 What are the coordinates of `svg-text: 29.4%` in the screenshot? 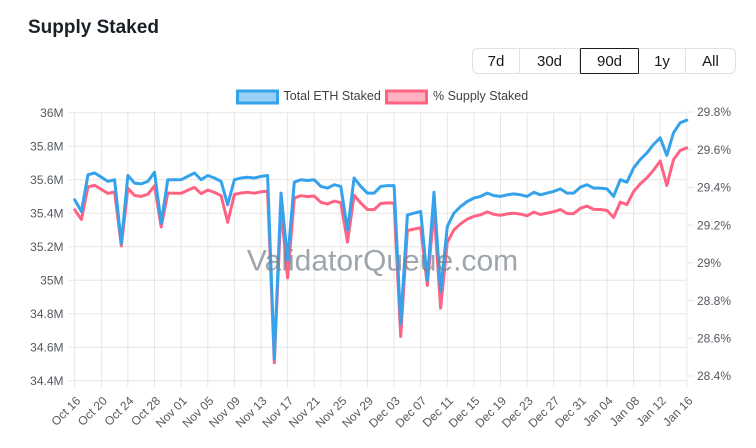 It's located at (714, 188).